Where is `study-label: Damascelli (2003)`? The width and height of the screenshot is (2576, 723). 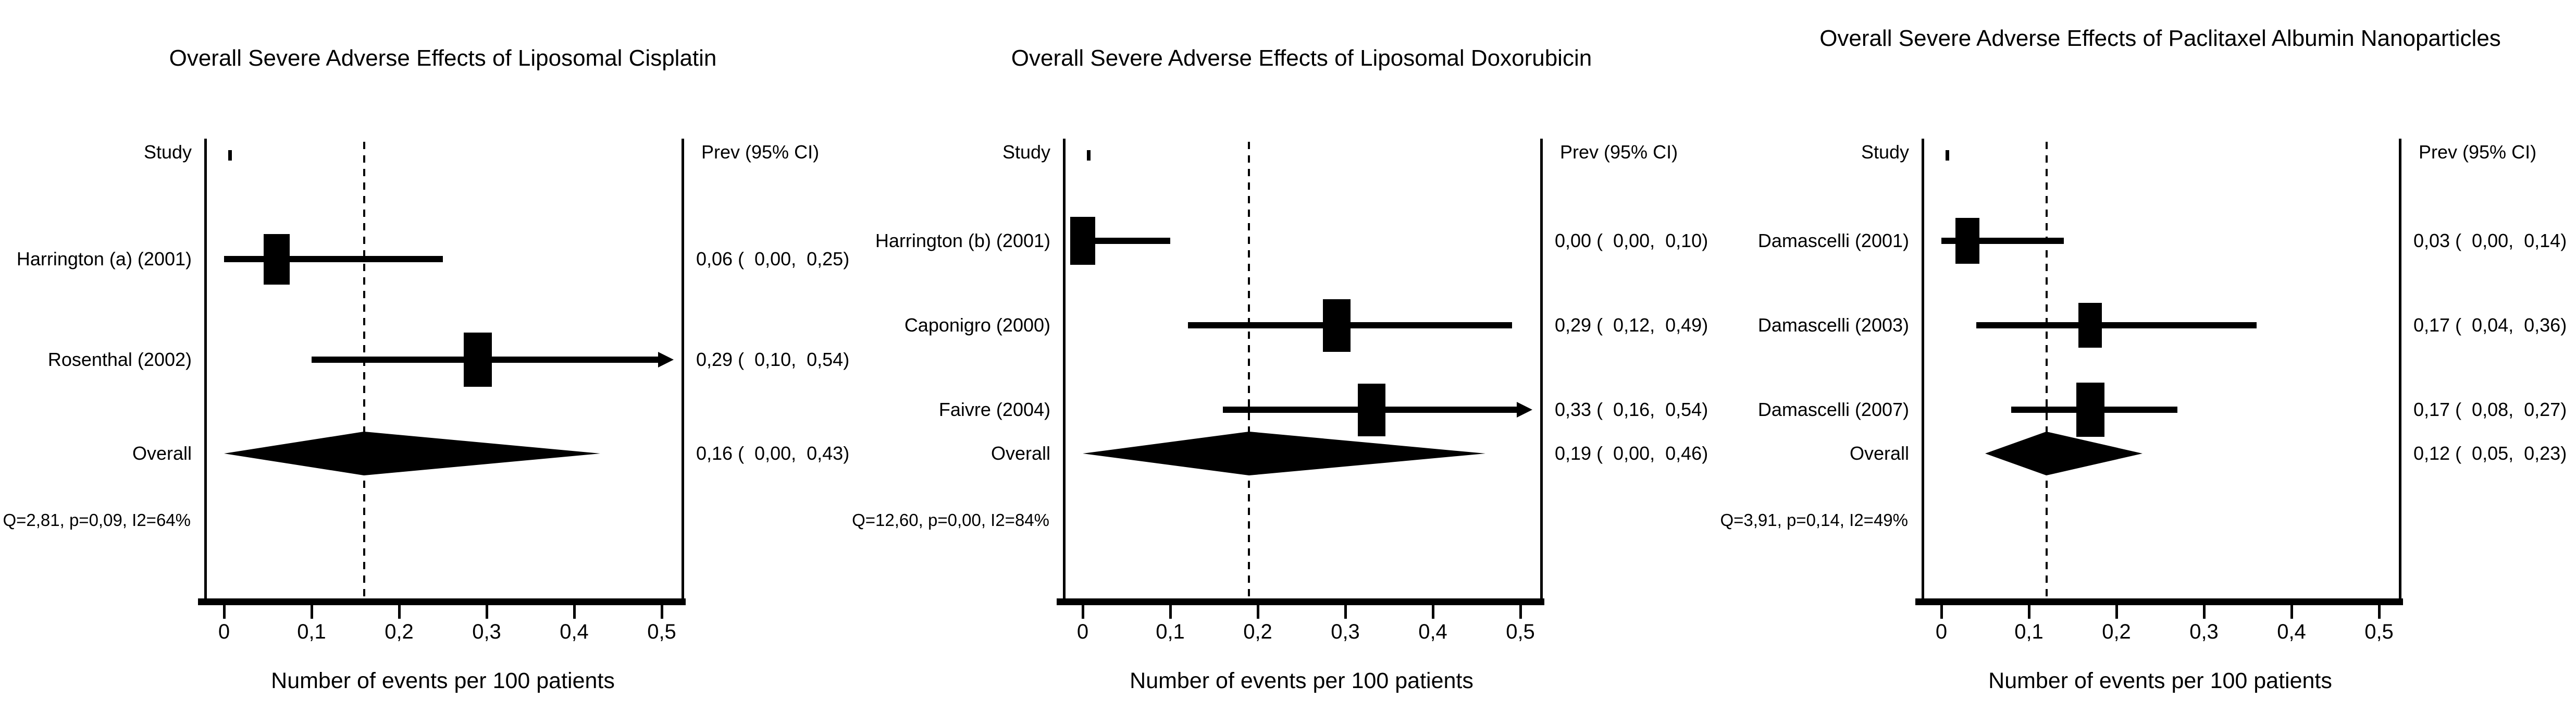
study-label: Damascelli (2003) is located at coordinates (1833, 325).